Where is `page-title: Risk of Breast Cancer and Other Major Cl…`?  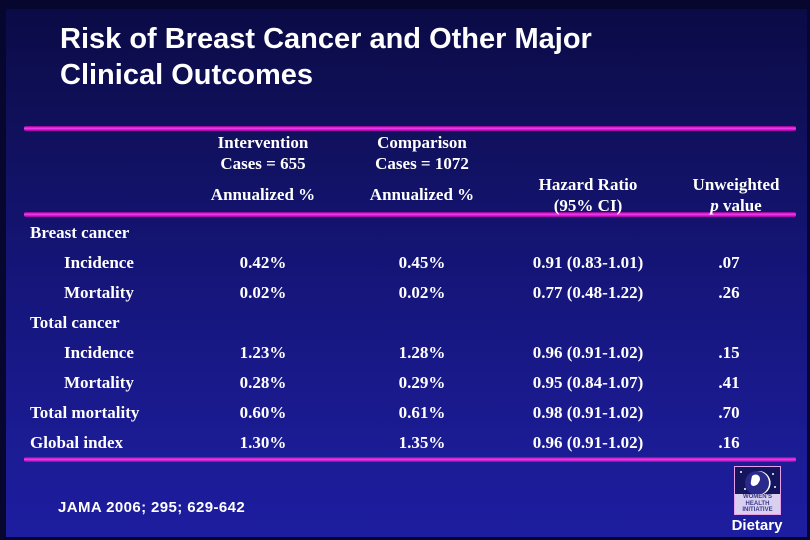
page-title: Risk of Breast Cancer and Other Major Cl… is located at coordinates (415, 57).